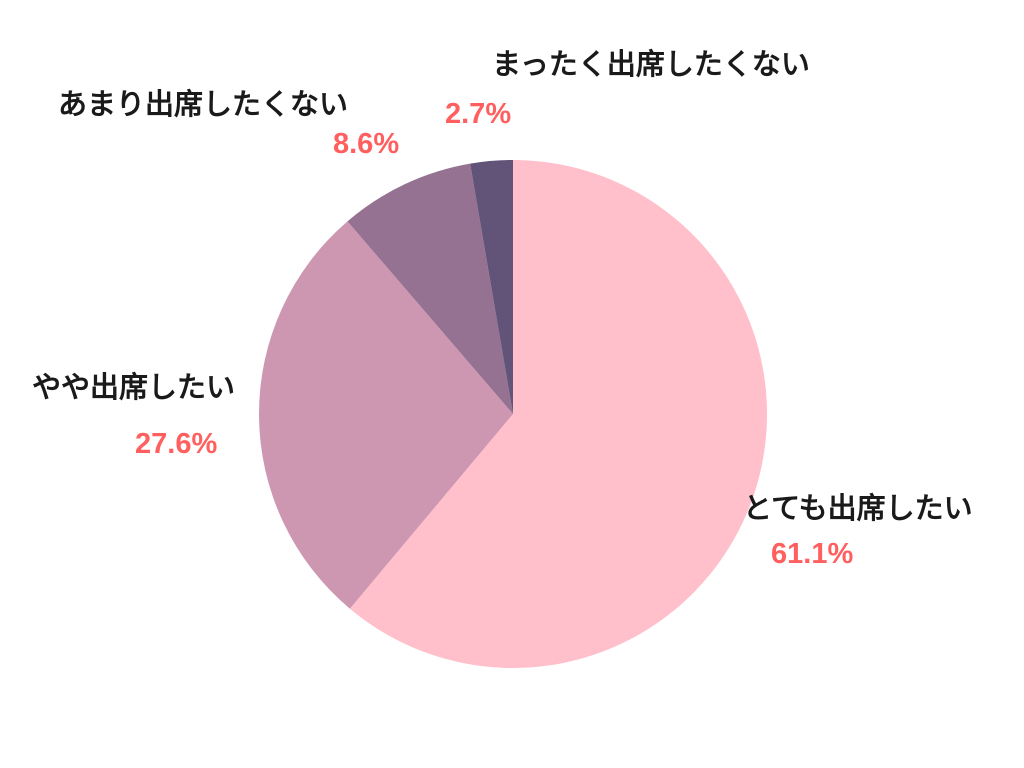 The image size is (1024, 768). I want to click on slice-label-amari: あまり出席したくない, so click(203, 104).